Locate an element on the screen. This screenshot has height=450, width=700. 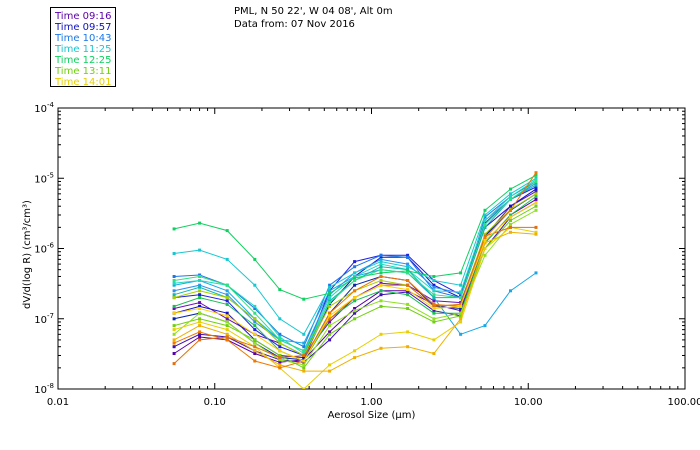
legend-item-time-10-43: Time 10:43 is located at coordinates (83, 38).